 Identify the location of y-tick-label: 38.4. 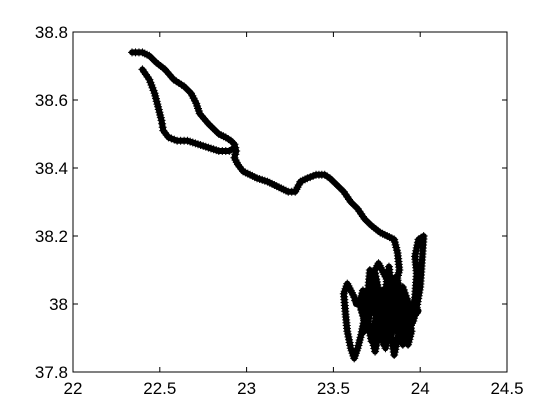
(51, 168).